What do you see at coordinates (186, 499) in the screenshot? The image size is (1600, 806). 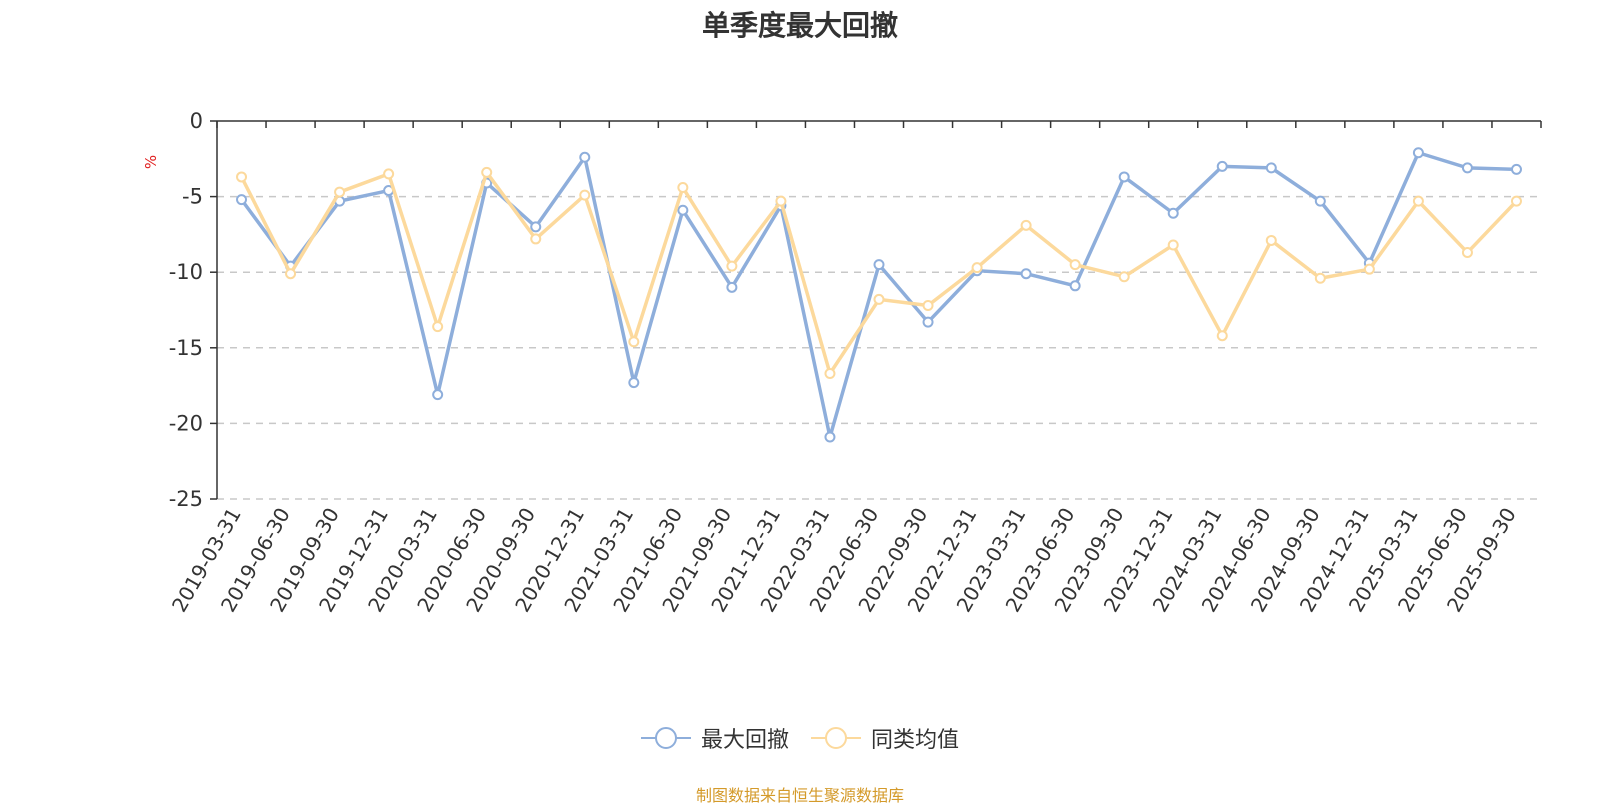 I see `y-tick-label: -25` at bounding box center [186, 499].